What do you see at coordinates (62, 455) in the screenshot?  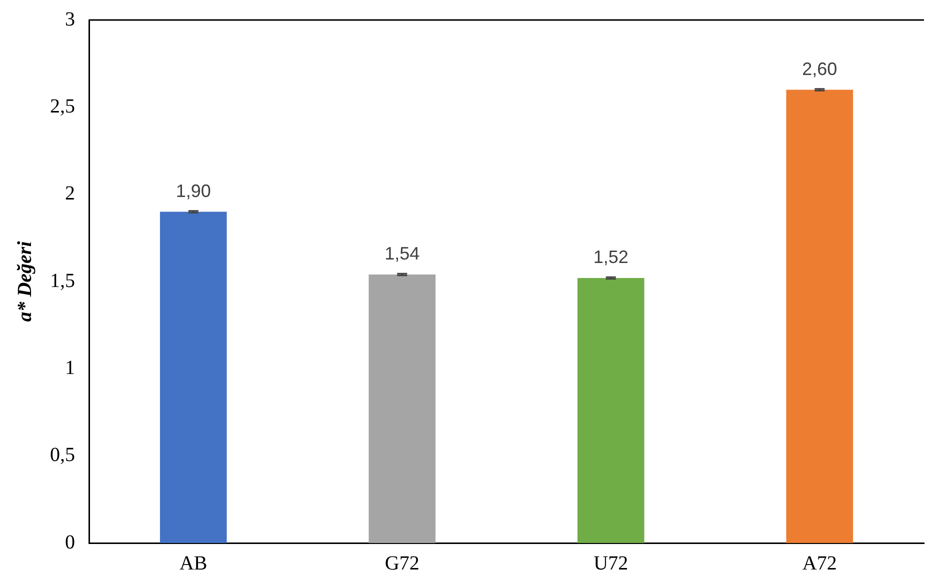 I see `y-tick-label: 0,5` at bounding box center [62, 455].